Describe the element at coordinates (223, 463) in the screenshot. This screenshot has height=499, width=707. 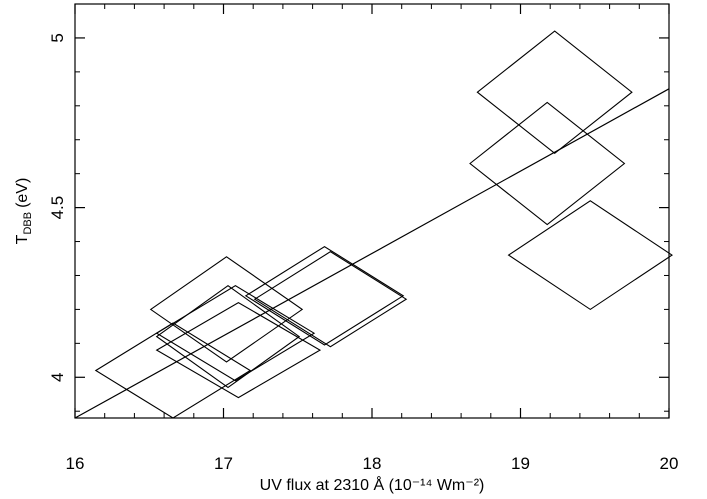
I see `x-tick-label: 17` at that location.